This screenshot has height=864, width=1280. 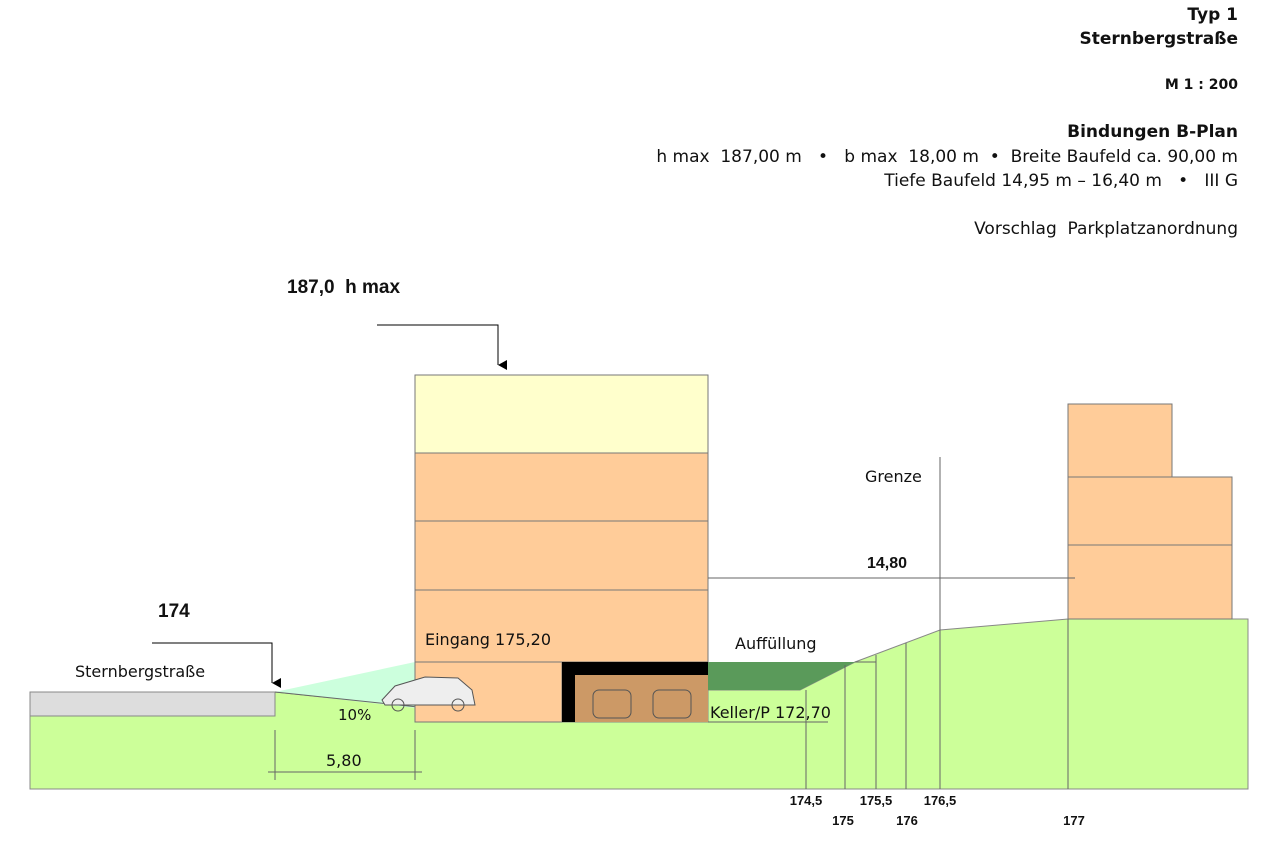 What do you see at coordinates (216, 665) in the screenshot?
I see `level-marker` at bounding box center [216, 665].